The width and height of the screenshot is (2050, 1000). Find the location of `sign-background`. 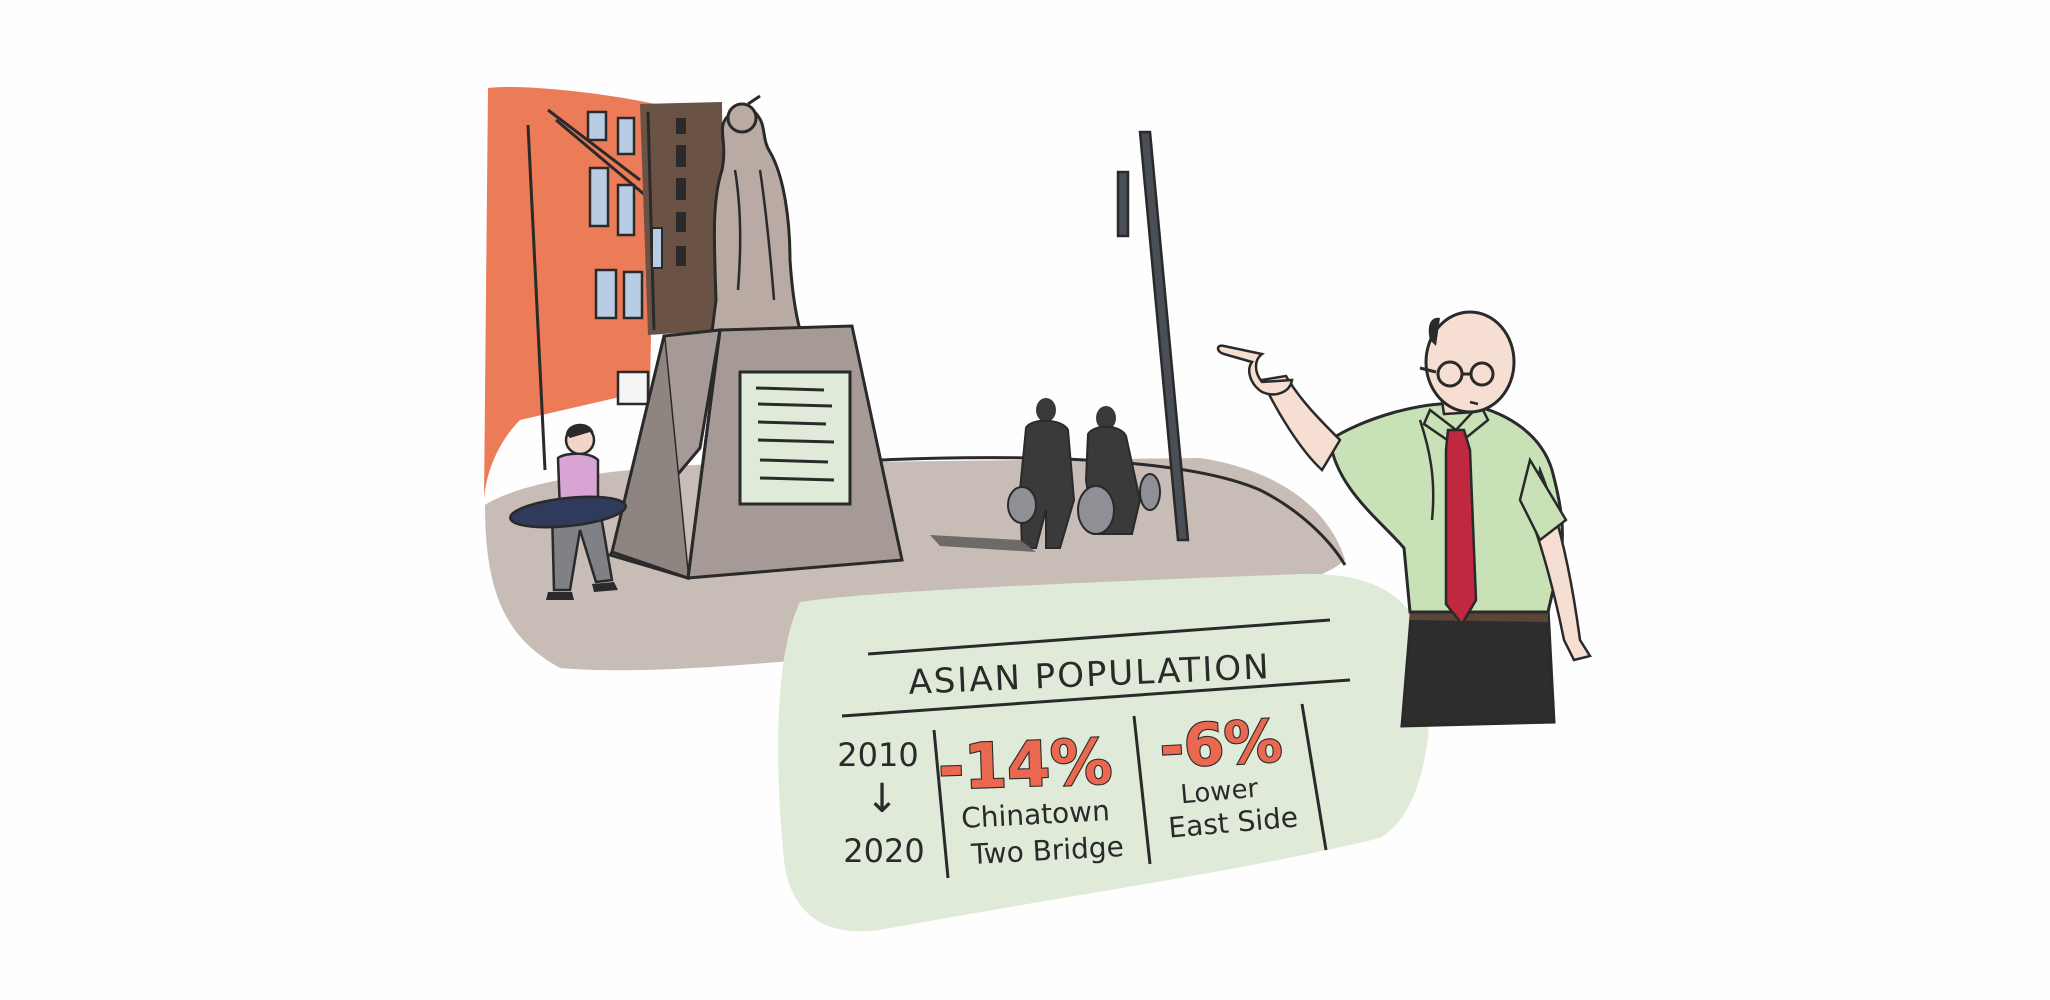

sign-background is located at coordinates (1104, 752).